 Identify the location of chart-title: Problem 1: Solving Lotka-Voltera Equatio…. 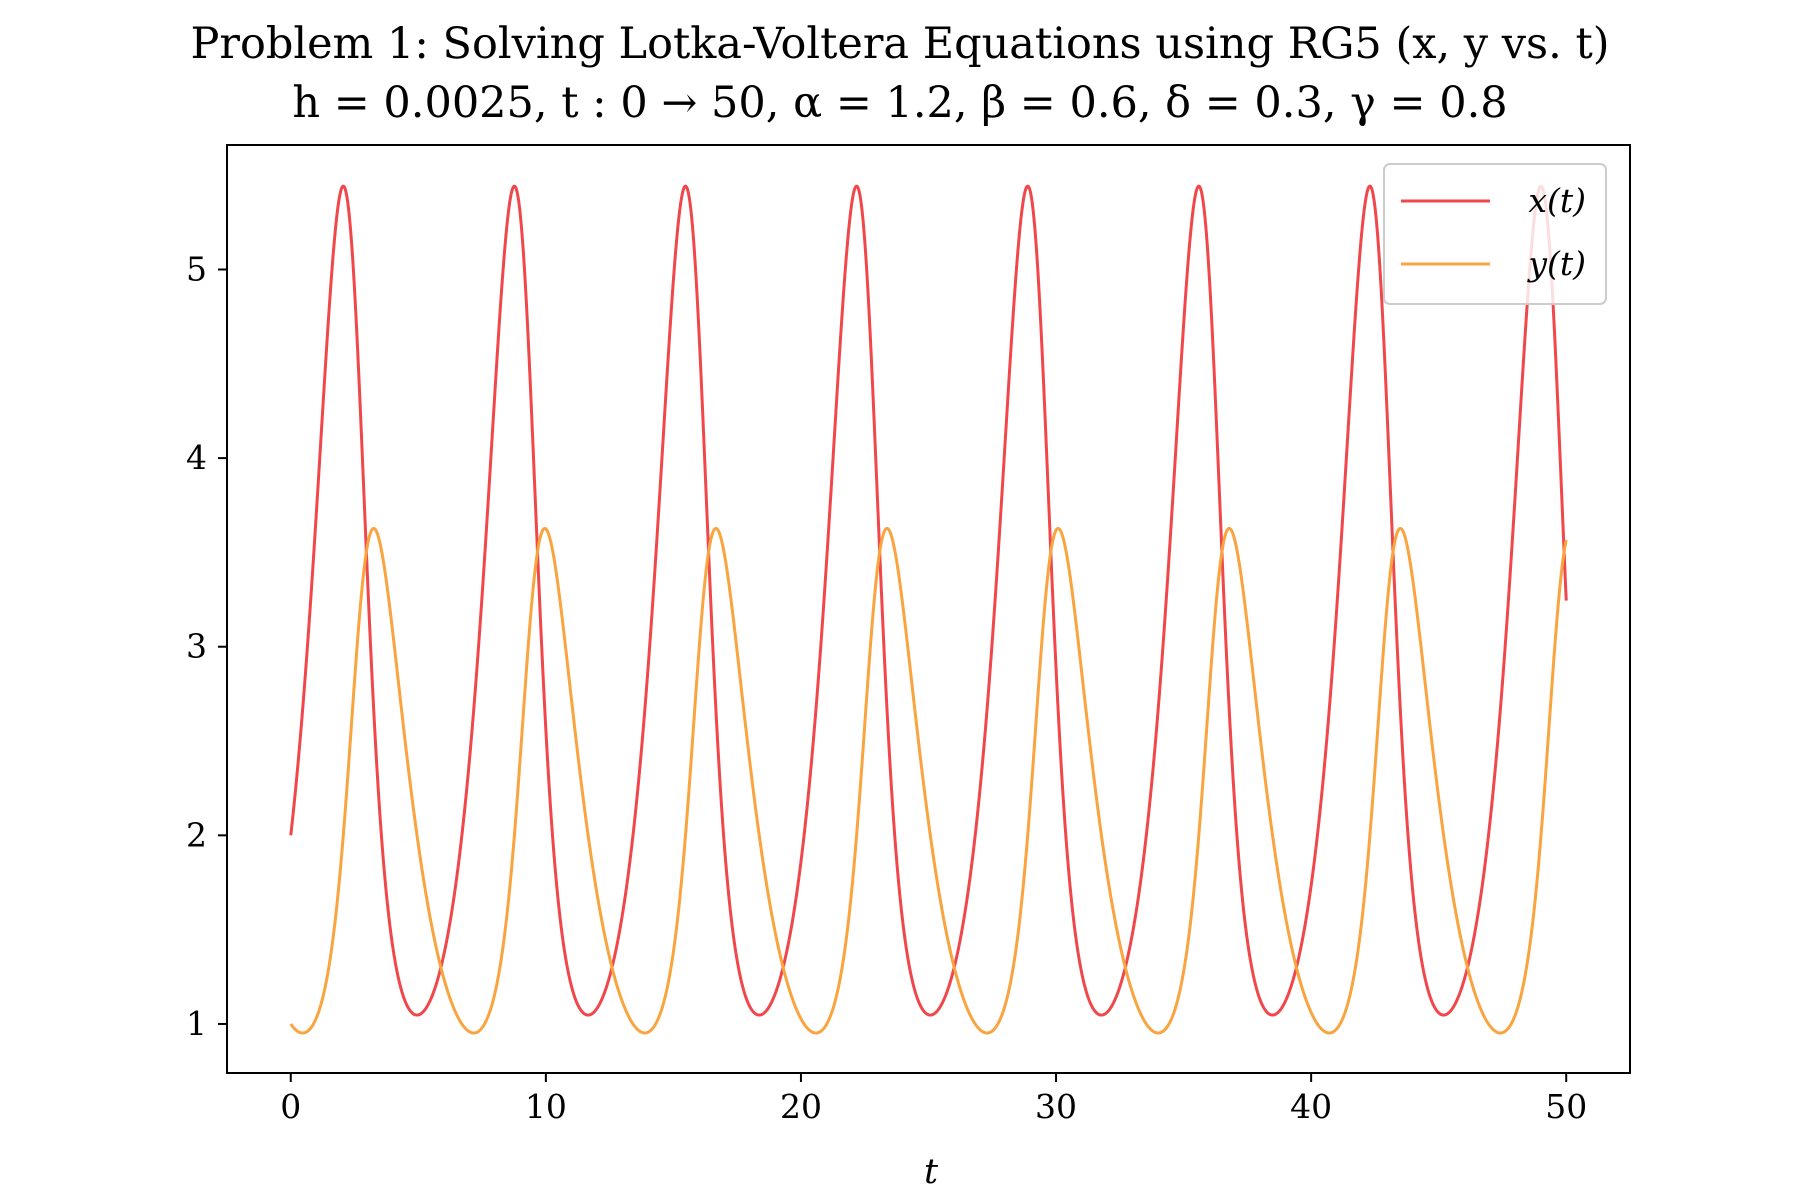
(899, 44).